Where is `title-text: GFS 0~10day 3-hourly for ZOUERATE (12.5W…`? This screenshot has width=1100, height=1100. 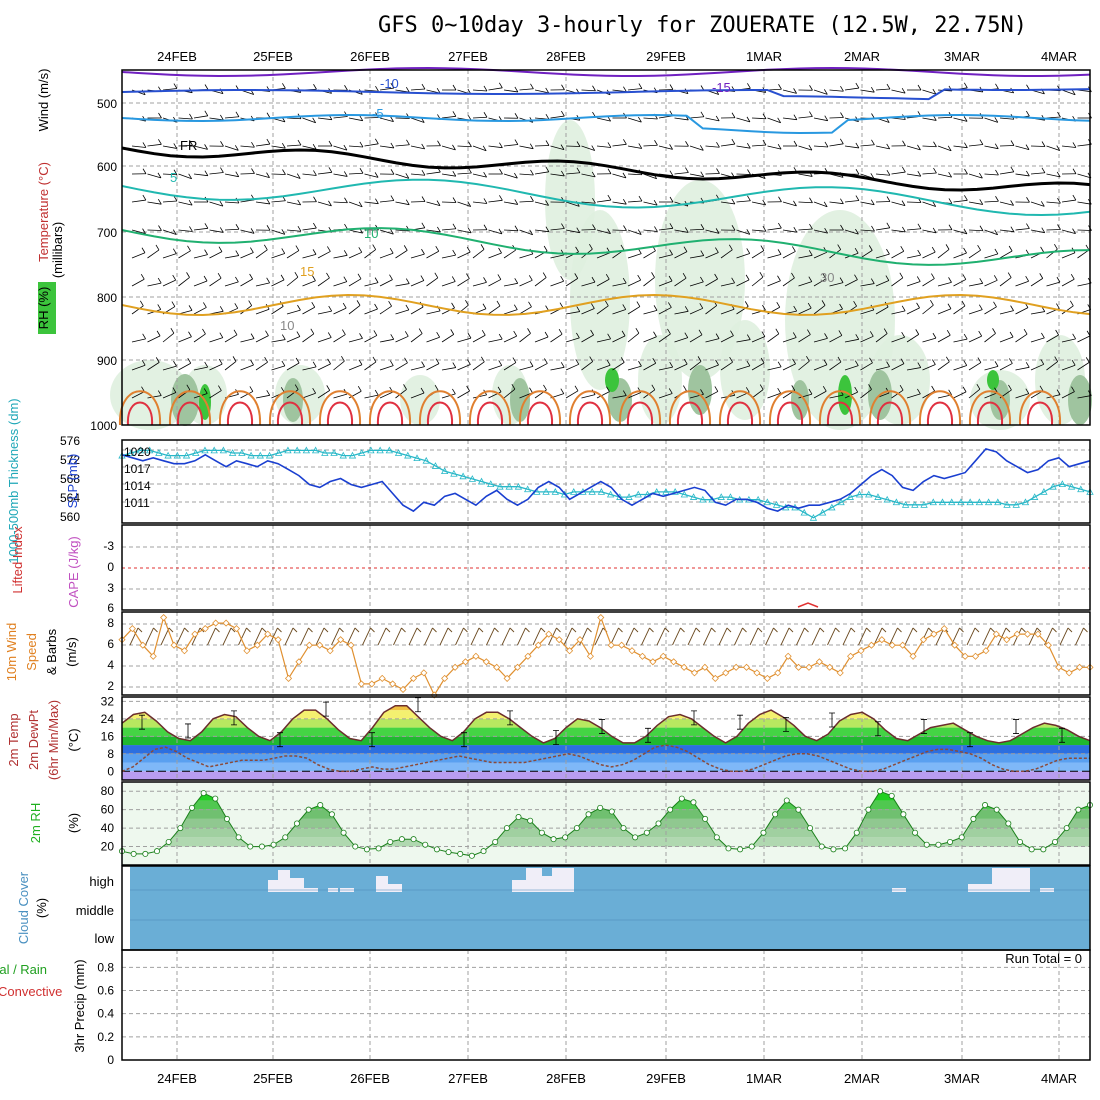 title-text: GFS 0~10day 3-hourly for ZOUERATE (12.5W… is located at coordinates (702, 25).